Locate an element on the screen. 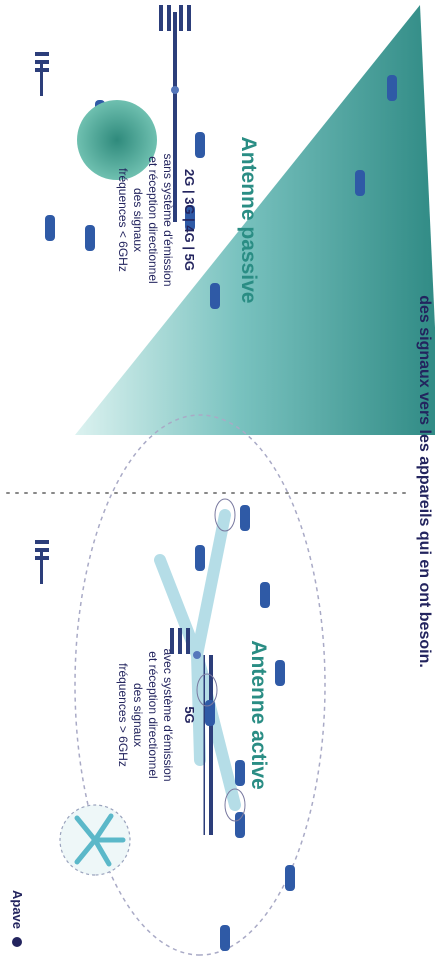 The width and height of the screenshot is (435, 963). passive-legend-icon is located at coordinates (42, 74).